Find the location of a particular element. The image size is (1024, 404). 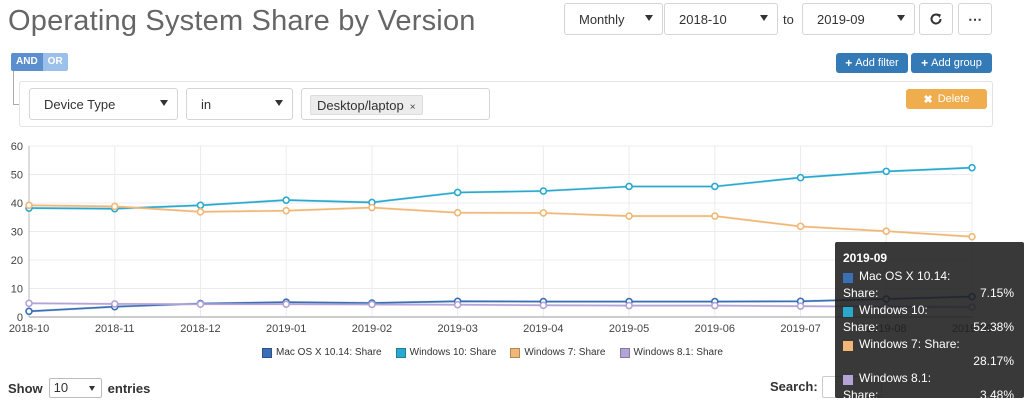

legend-item: Windows 8.1: Share is located at coordinates (671, 352).